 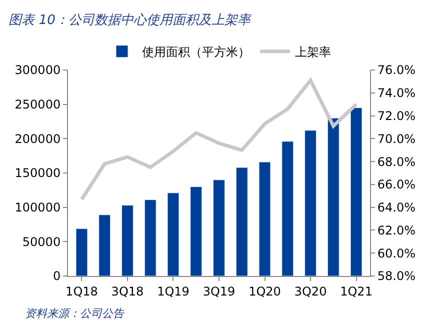 What do you see at coordinates (37, 139) in the screenshot?
I see `y-tick-label: 200000` at bounding box center [37, 139].